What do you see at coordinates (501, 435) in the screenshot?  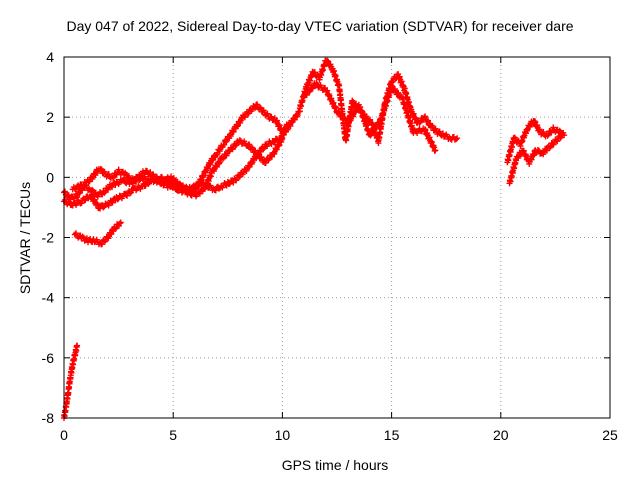 I see `x-tick-label: 20` at bounding box center [501, 435].